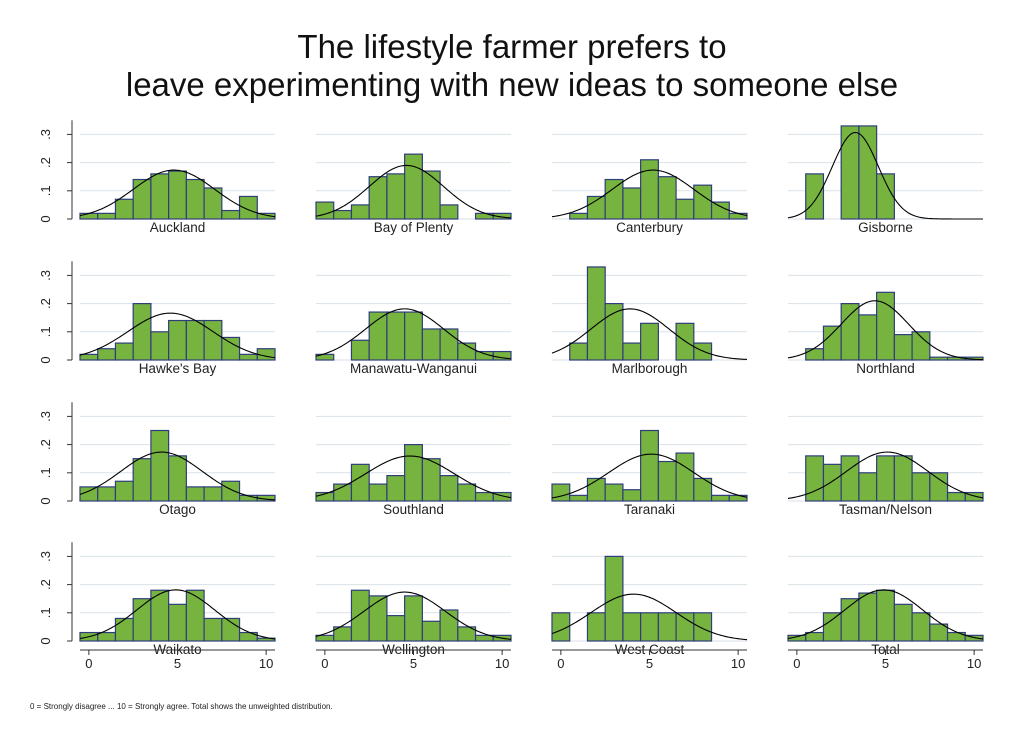 This screenshot has height=745, width=1024. I want to click on panel-label-hawke-s-bay: Hawke's Bay, so click(178, 368).